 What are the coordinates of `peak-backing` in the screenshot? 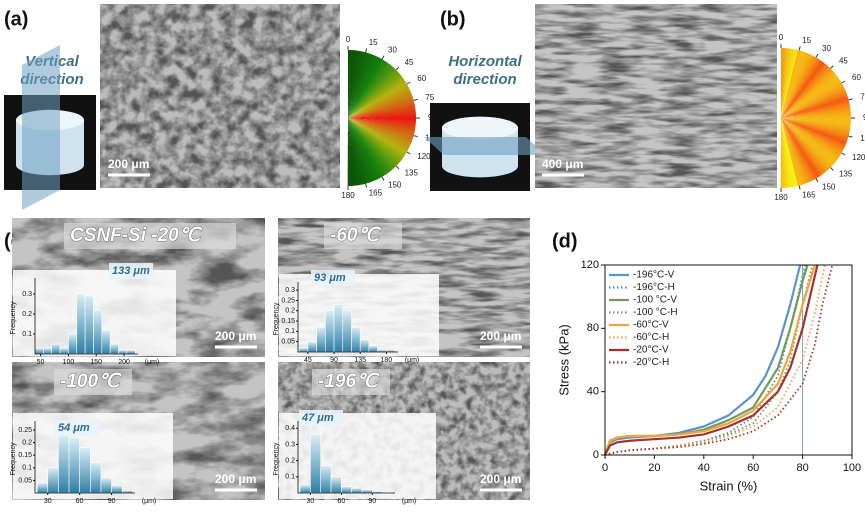 It's located at (131, 271).